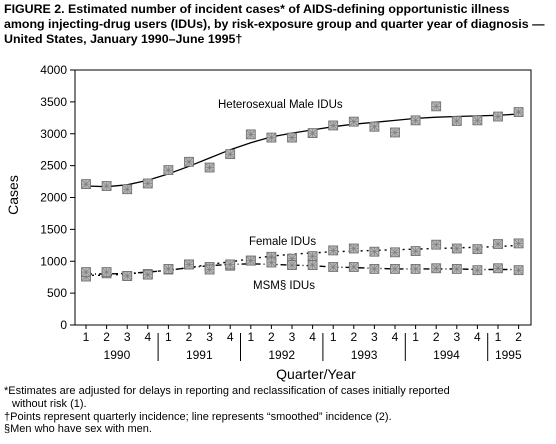  What do you see at coordinates (49, 403) in the screenshot?
I see `footnote-estimates-cont: without risk (1).` at bounding box center [49, 403].